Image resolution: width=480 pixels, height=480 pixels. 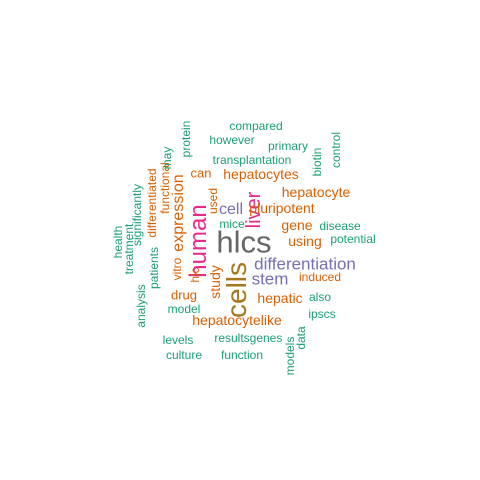 What do you see at coordinates (184, 355) in the screenshot?
I see `word-culture: culture` at bounding box center [184, 355].